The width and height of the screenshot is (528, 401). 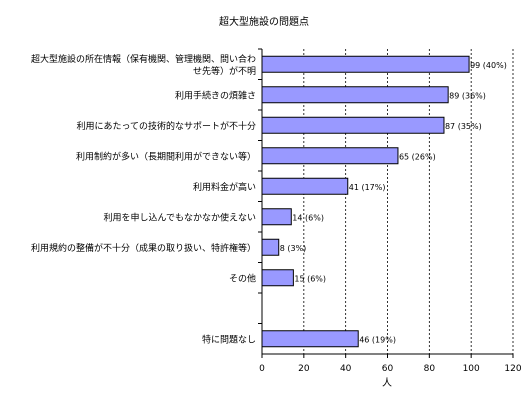 What do you see at coordinates (264, 21) in the screenshot?
I see `chart-title: 超大型施設の問題点` at bounding box center [264, 21].